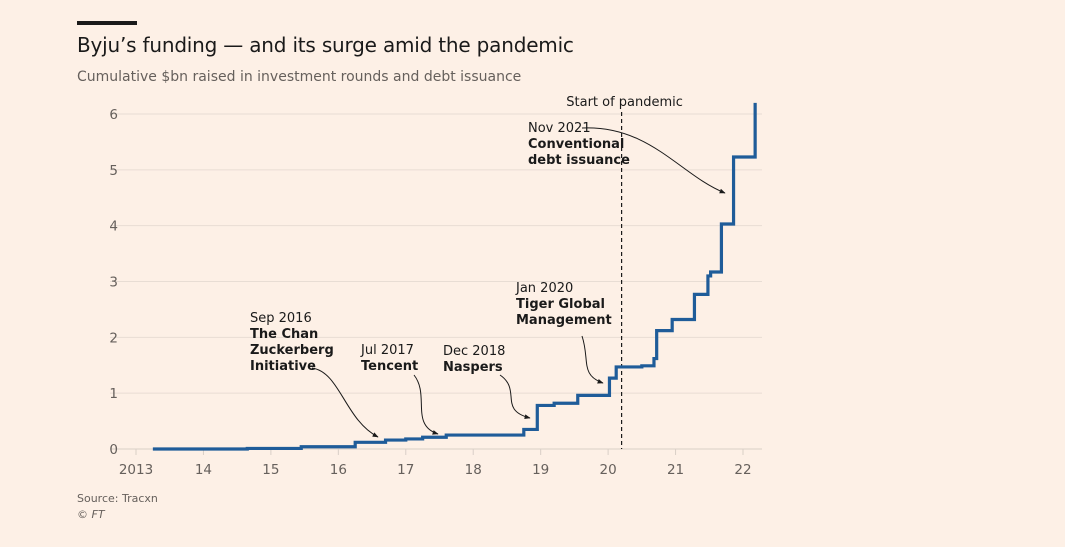  I want to click on annotation-date: Jan 2020, so click(544, 288).